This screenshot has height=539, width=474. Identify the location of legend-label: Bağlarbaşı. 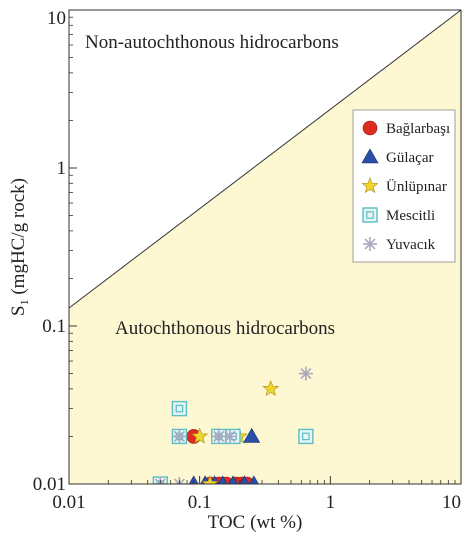
(418, 129).